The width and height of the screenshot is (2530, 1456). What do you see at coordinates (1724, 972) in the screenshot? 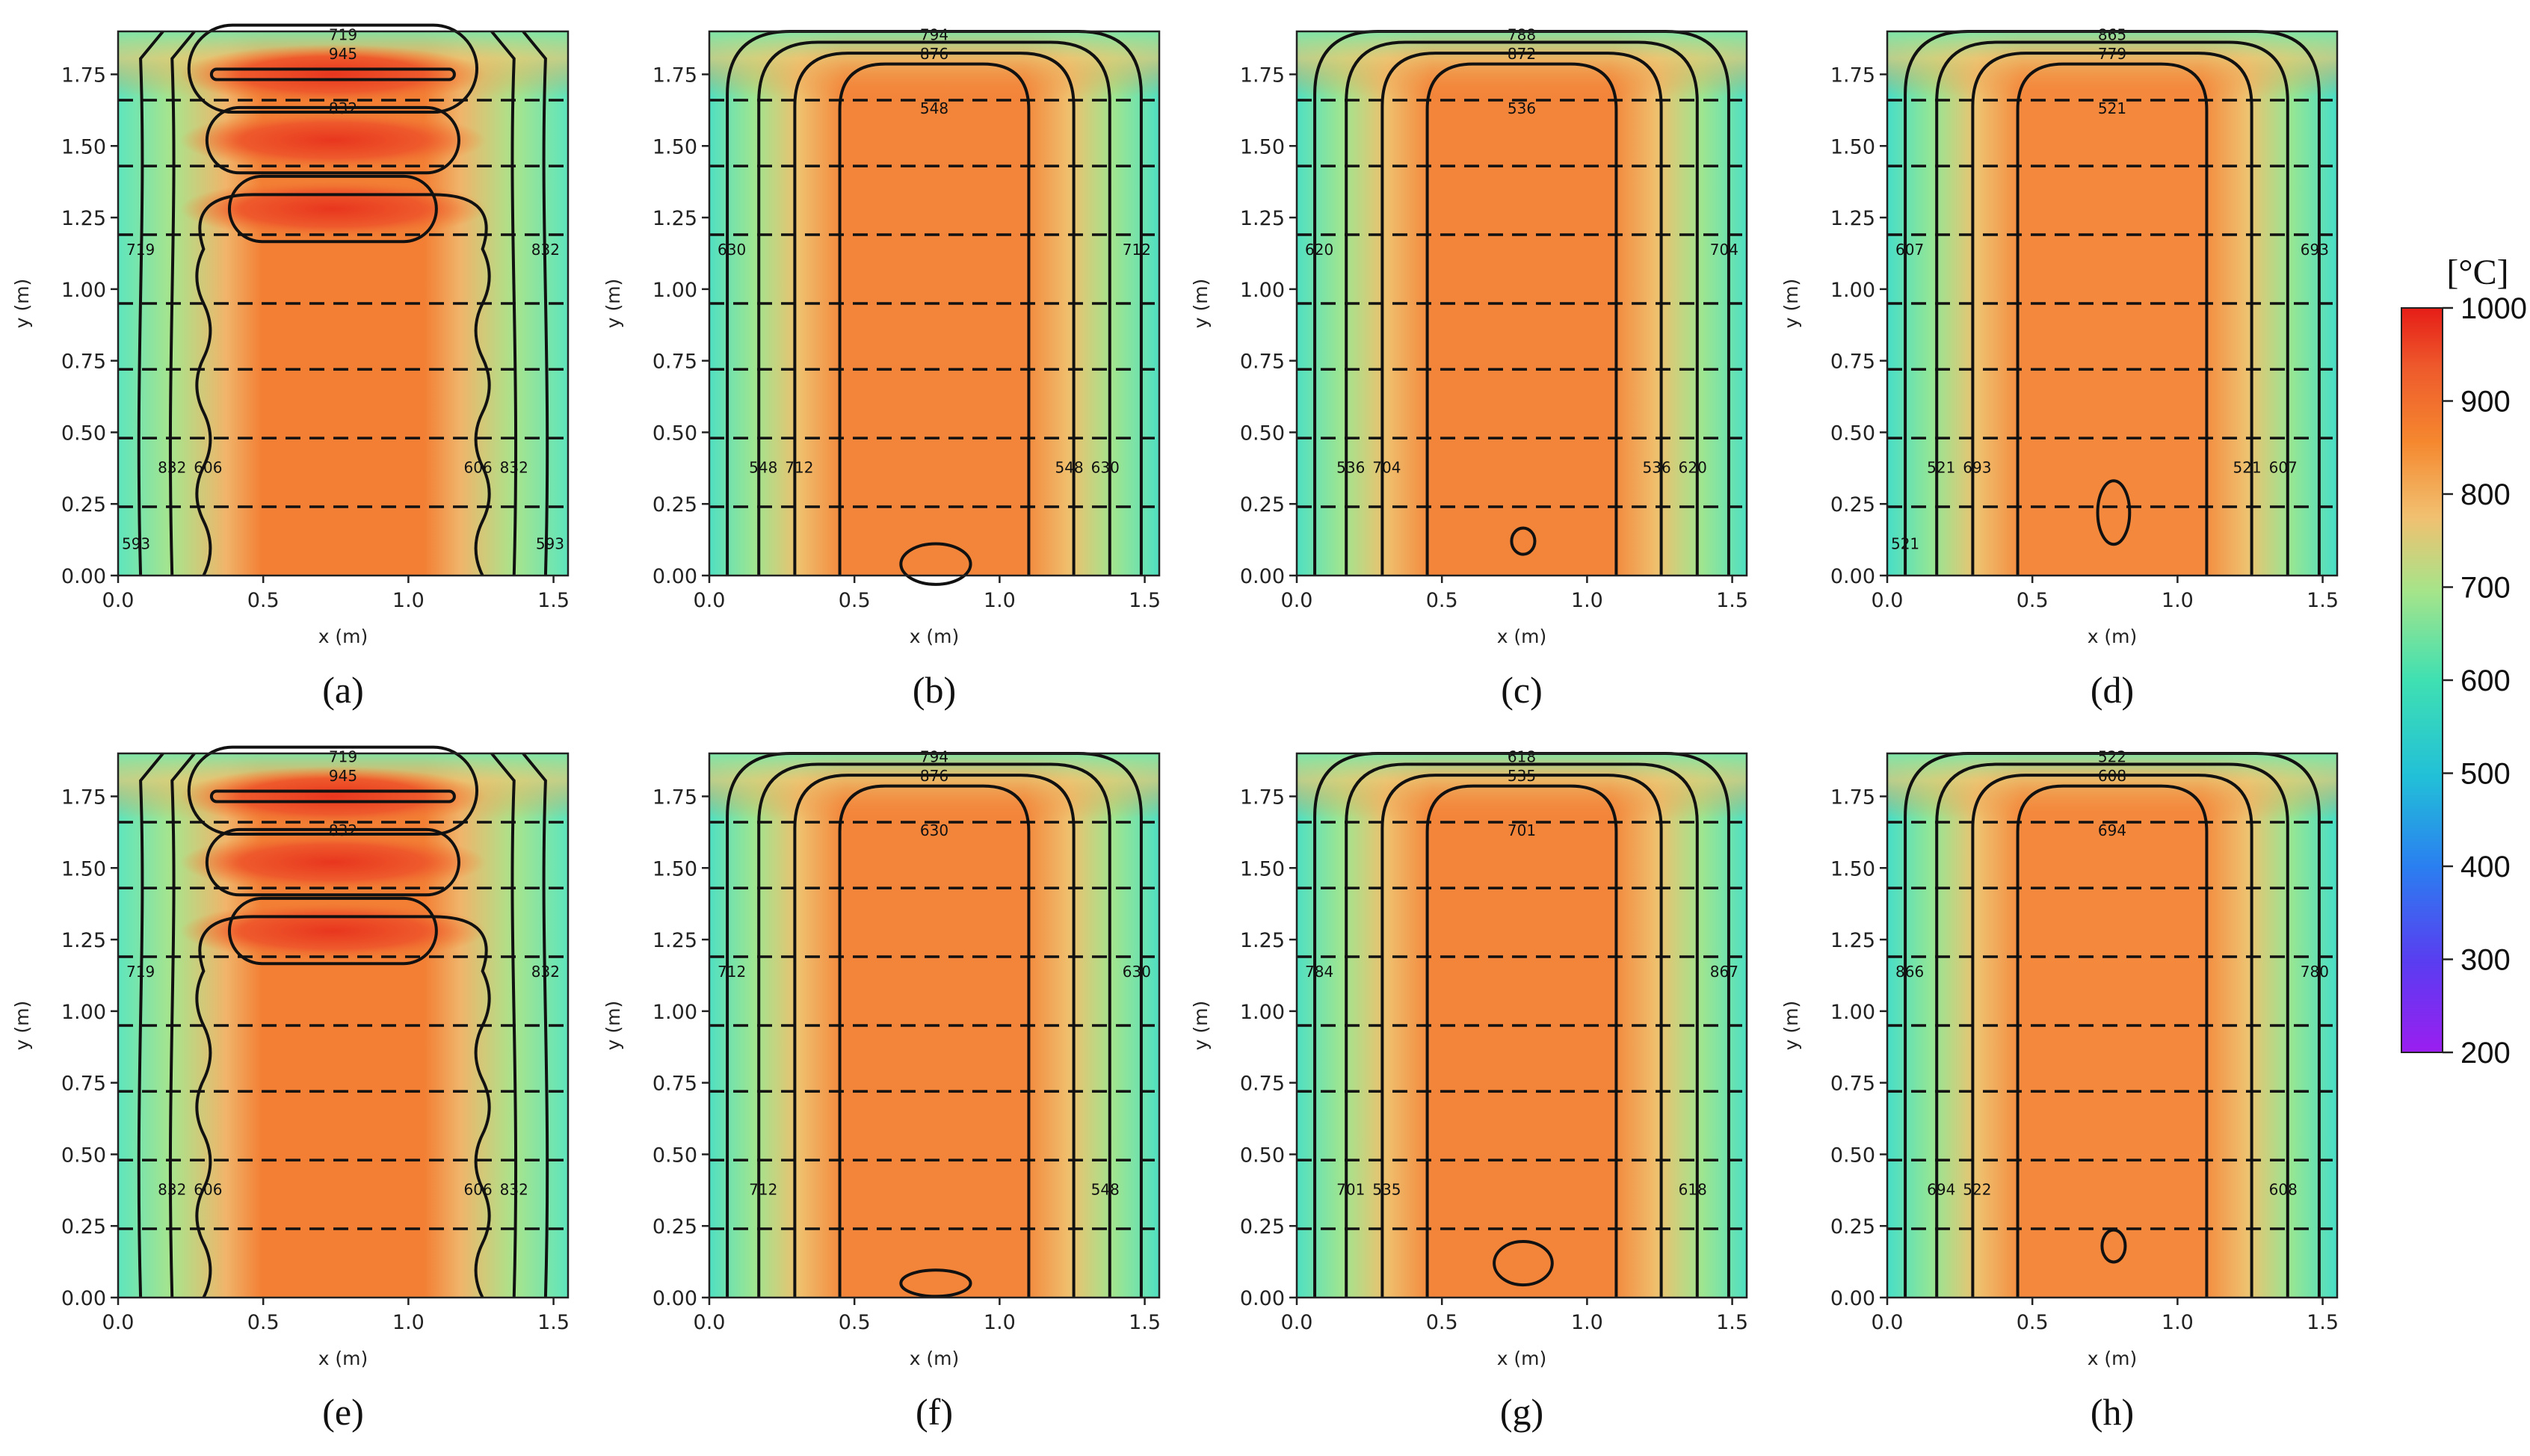
I see `contour-label: 867` at bounding box center [1724, 972].